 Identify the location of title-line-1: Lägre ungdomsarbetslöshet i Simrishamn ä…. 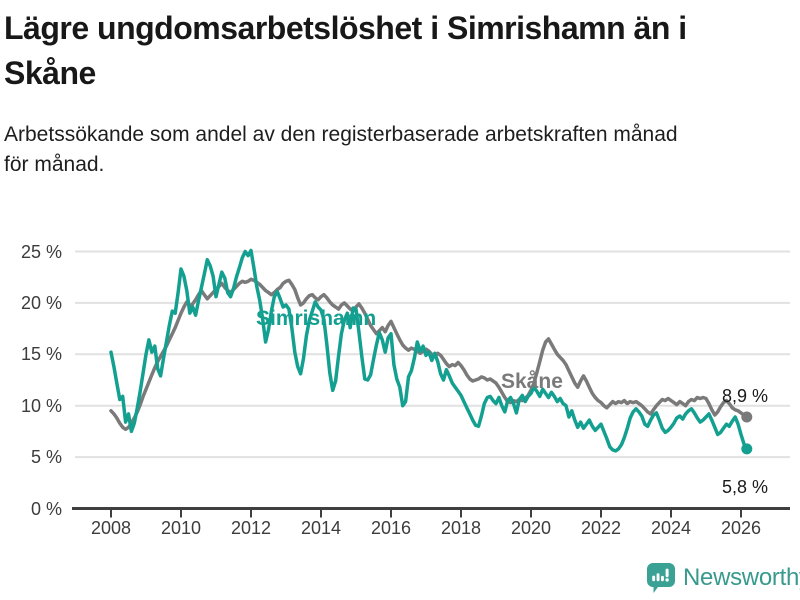
(345, 28).